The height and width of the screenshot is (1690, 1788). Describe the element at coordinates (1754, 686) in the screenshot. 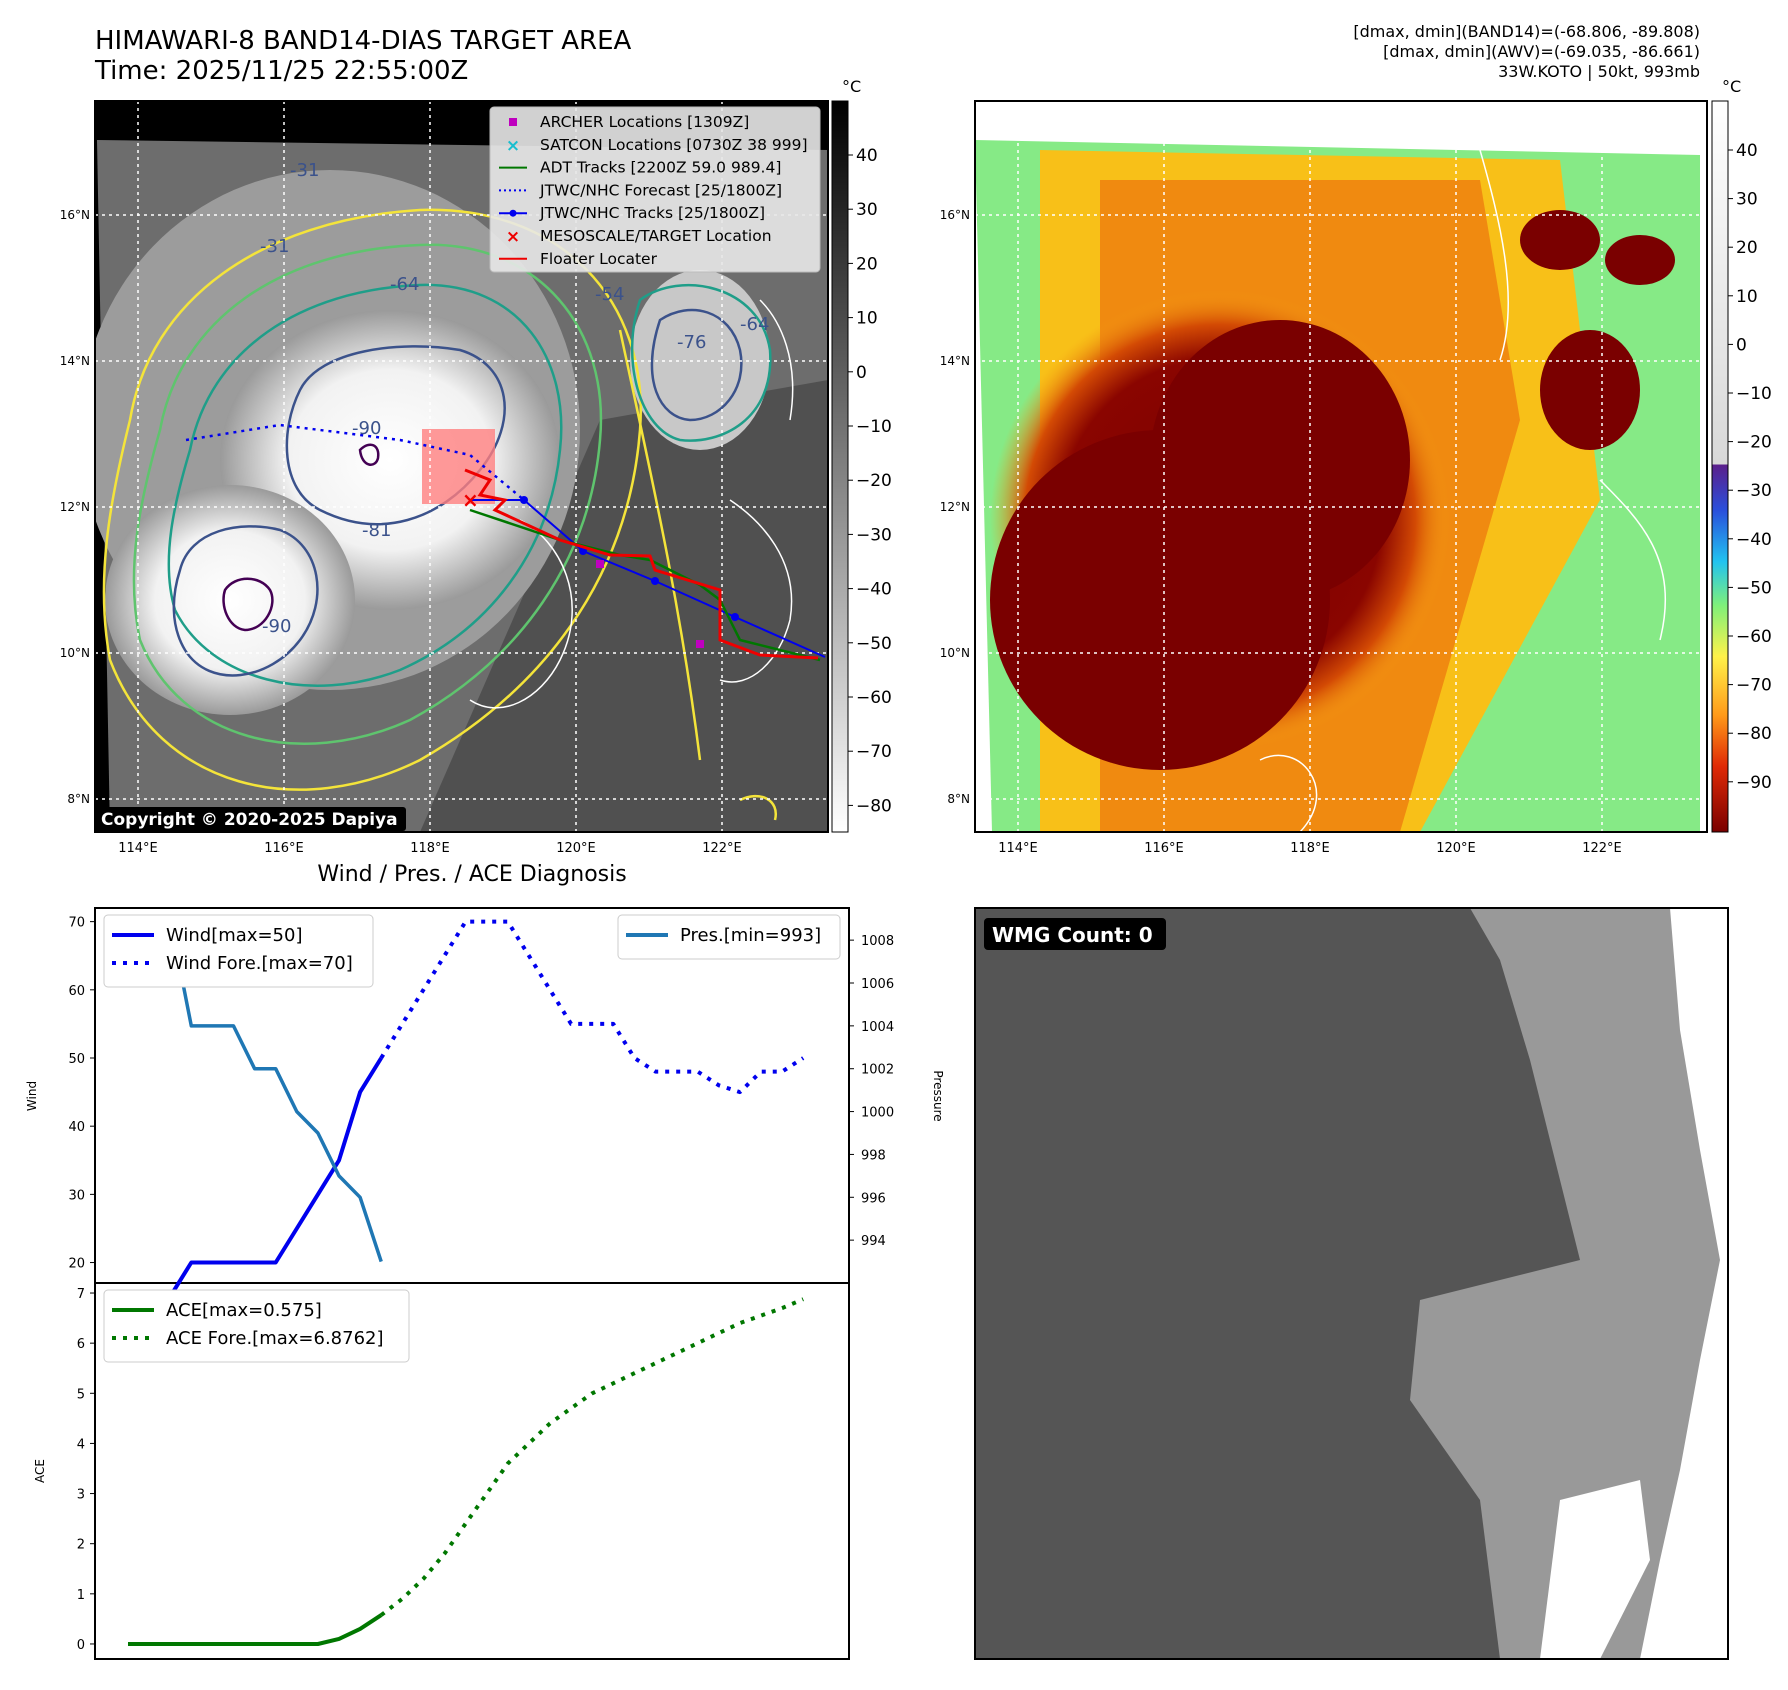

I see `colorbar-tick-label: −70` at that location.